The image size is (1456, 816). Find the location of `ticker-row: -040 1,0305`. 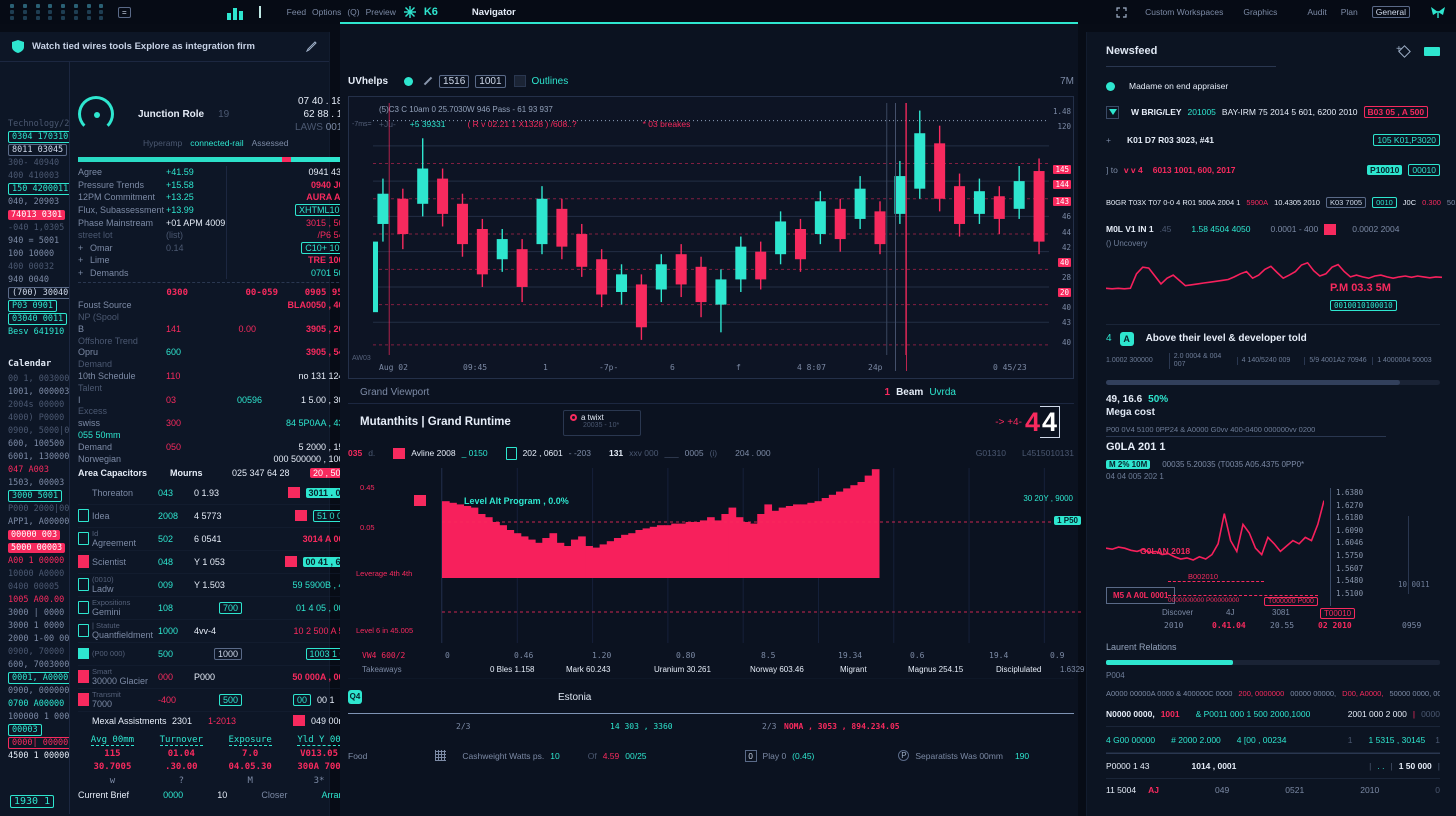

ticker-row: -040 1,0305 is located at coordinates (38, 228).